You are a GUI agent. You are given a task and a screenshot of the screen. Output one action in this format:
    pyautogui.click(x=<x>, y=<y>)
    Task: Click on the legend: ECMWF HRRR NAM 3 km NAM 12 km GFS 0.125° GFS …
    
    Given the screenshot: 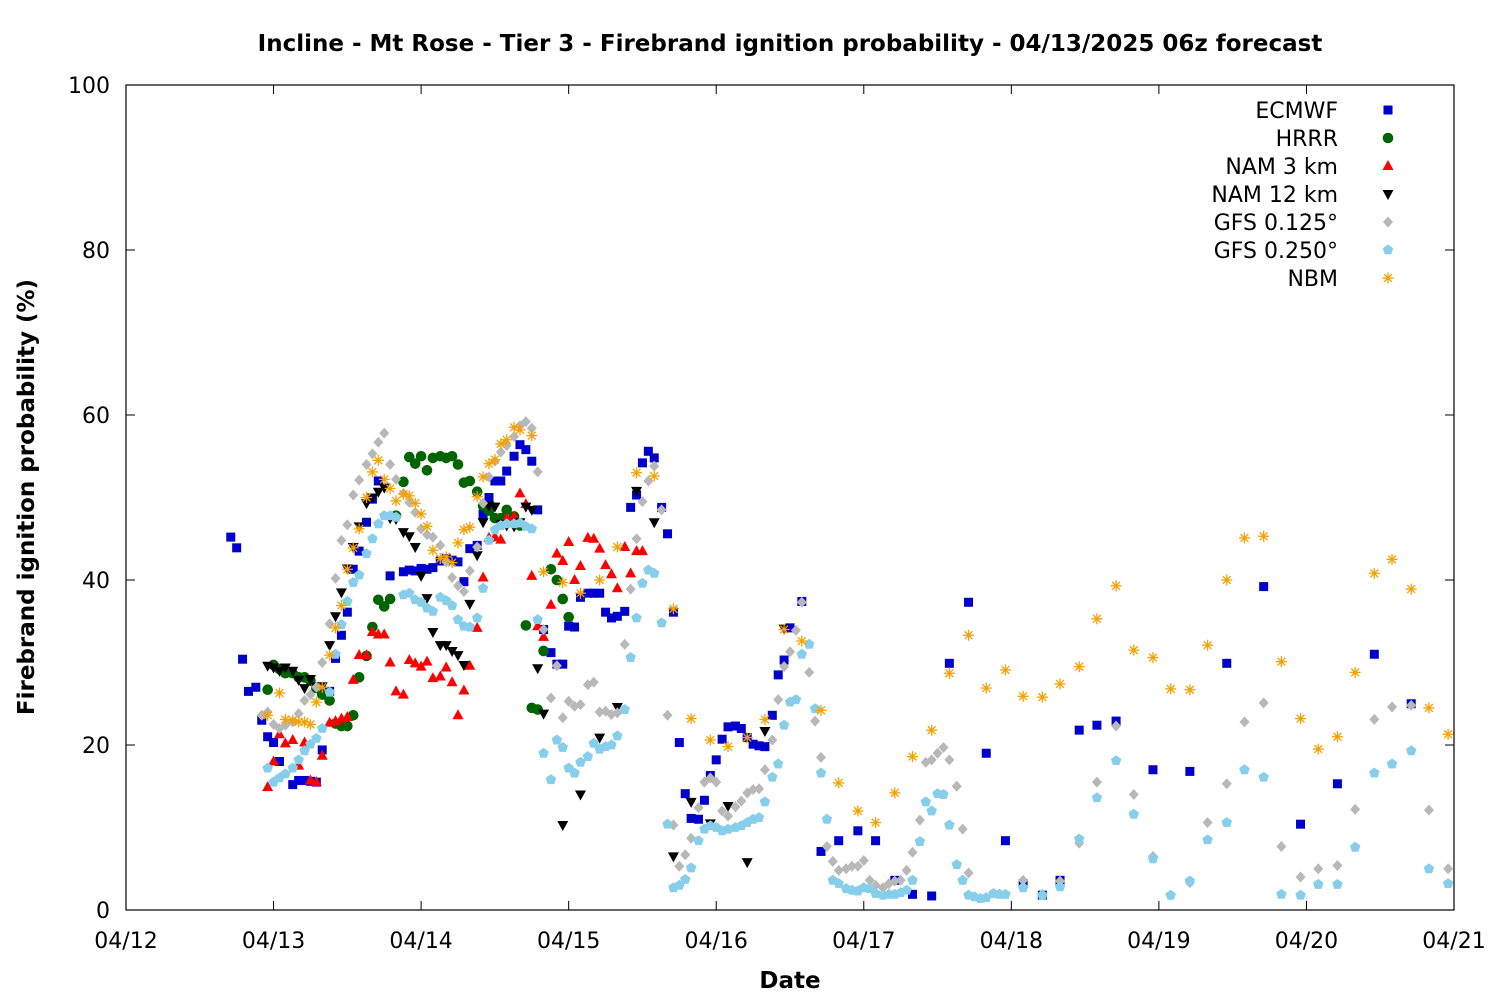 What is the action you would take?
    pyautogui.click(x=1302, y=195)
    